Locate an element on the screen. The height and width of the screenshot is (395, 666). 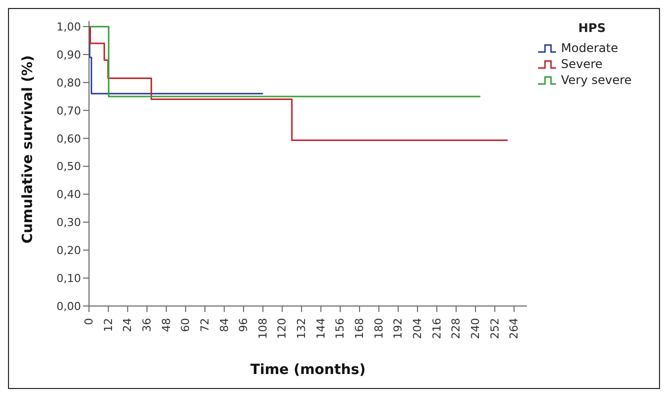
legend-title: HPS is located at coordinates (592, 28).